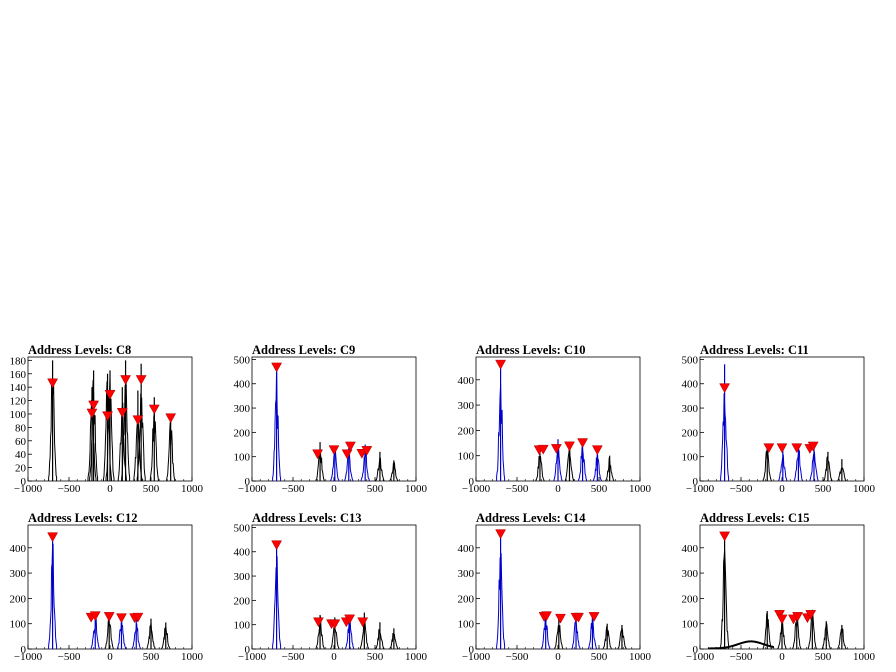 This screenshot has width=896, height=672. Describe the element at coordinates (531, 518) in the screenshot. I see `panel-title: Address Levels: C14` at that location.